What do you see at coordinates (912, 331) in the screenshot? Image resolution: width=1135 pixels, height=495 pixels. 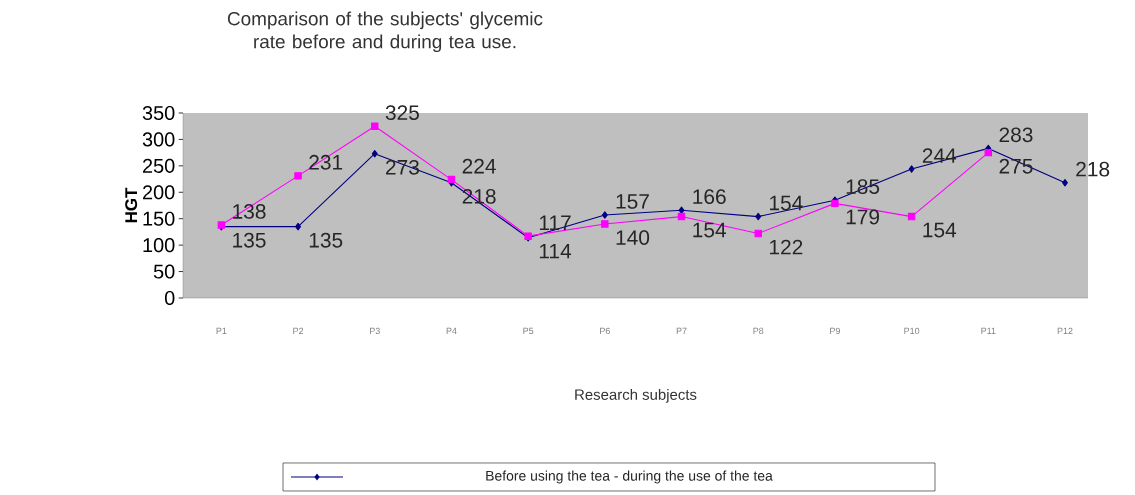 I see `x-tick-label: P10` at bounding box center [912, 331].